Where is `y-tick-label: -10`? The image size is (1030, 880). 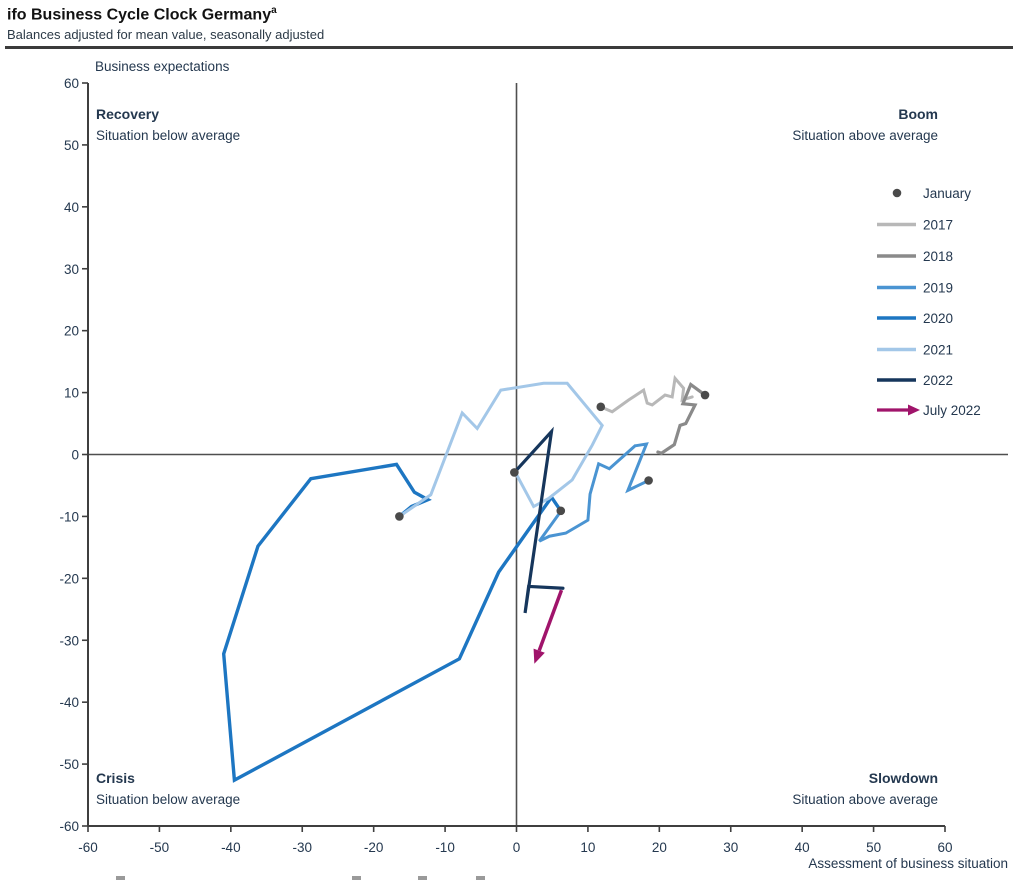
y-tick-label: -10 is located at coordinates (69, 516).